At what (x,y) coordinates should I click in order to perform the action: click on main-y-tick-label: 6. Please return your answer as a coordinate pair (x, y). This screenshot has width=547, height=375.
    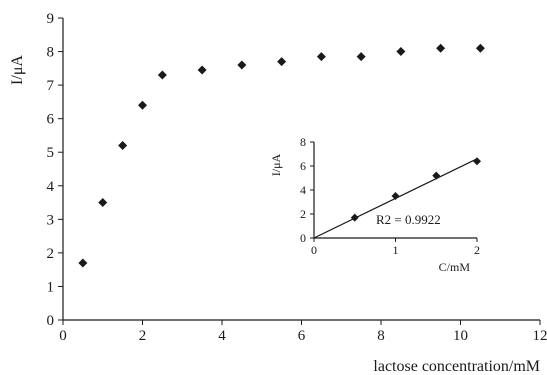
    Looking at the image, I should click on (51, 120).